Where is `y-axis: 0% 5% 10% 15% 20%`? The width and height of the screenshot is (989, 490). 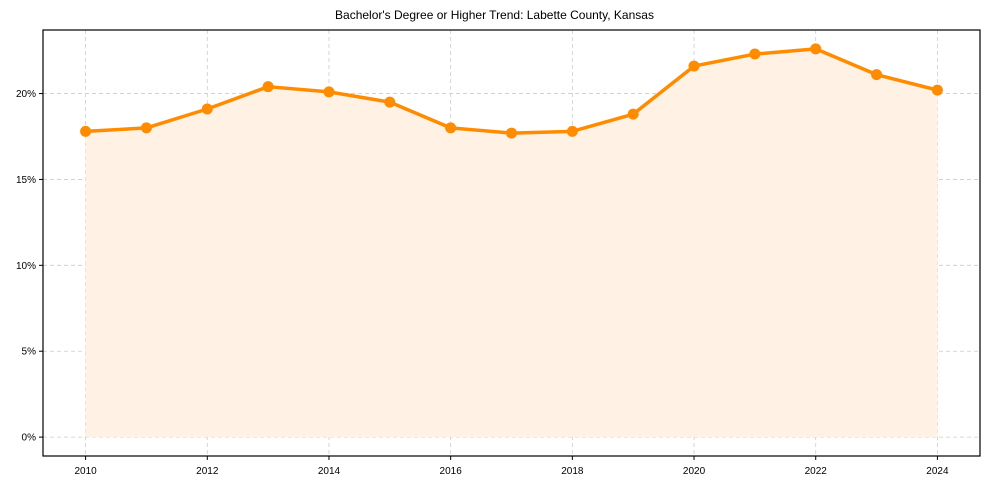 y-axis: 0% 5% 10% 15% 20% is located at coordinates (29, 266).